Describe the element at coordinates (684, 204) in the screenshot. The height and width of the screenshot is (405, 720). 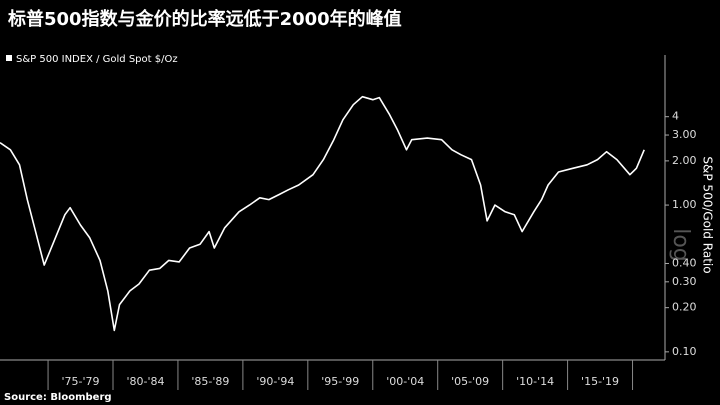
I see `y-tick-label: 1.00` at that location.